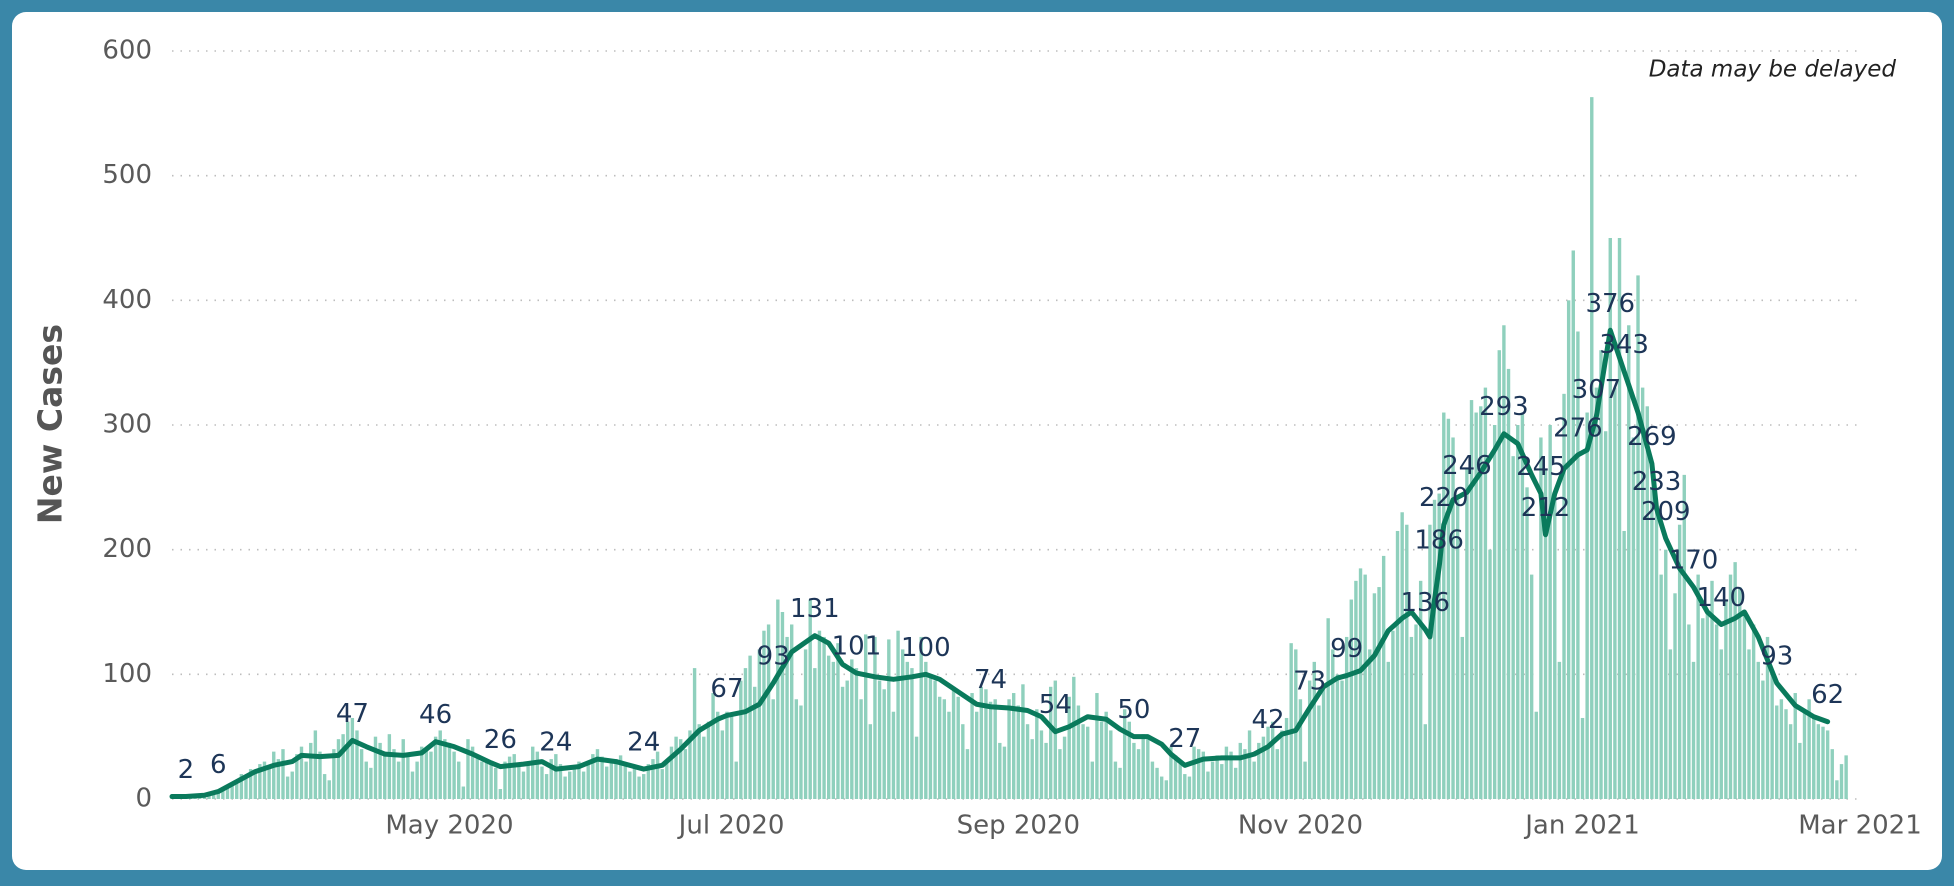 The width and height of the screenshot is (1954, 886). Describe the element at coordinates (127, 425) in the screenshot. I see `y-tick-label: 300` at that location.